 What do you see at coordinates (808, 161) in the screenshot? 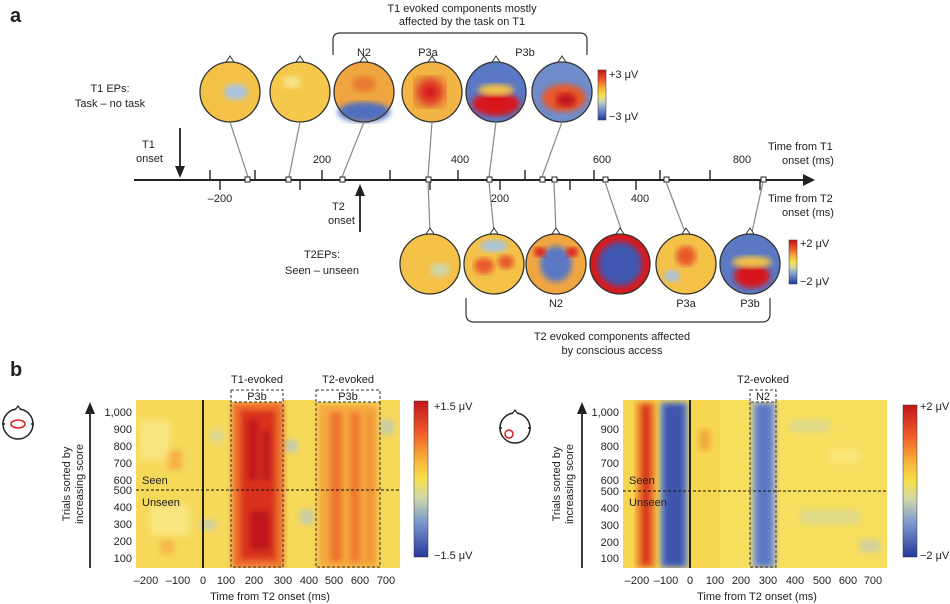
I see `t1-axis-title-2: onset (ms)` at bounding box center [808, 161].